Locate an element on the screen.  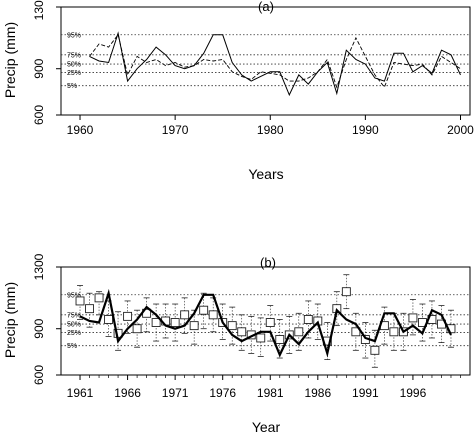
panel-b-ref-label-5pct: 5% is located at coordinates (72, 346).